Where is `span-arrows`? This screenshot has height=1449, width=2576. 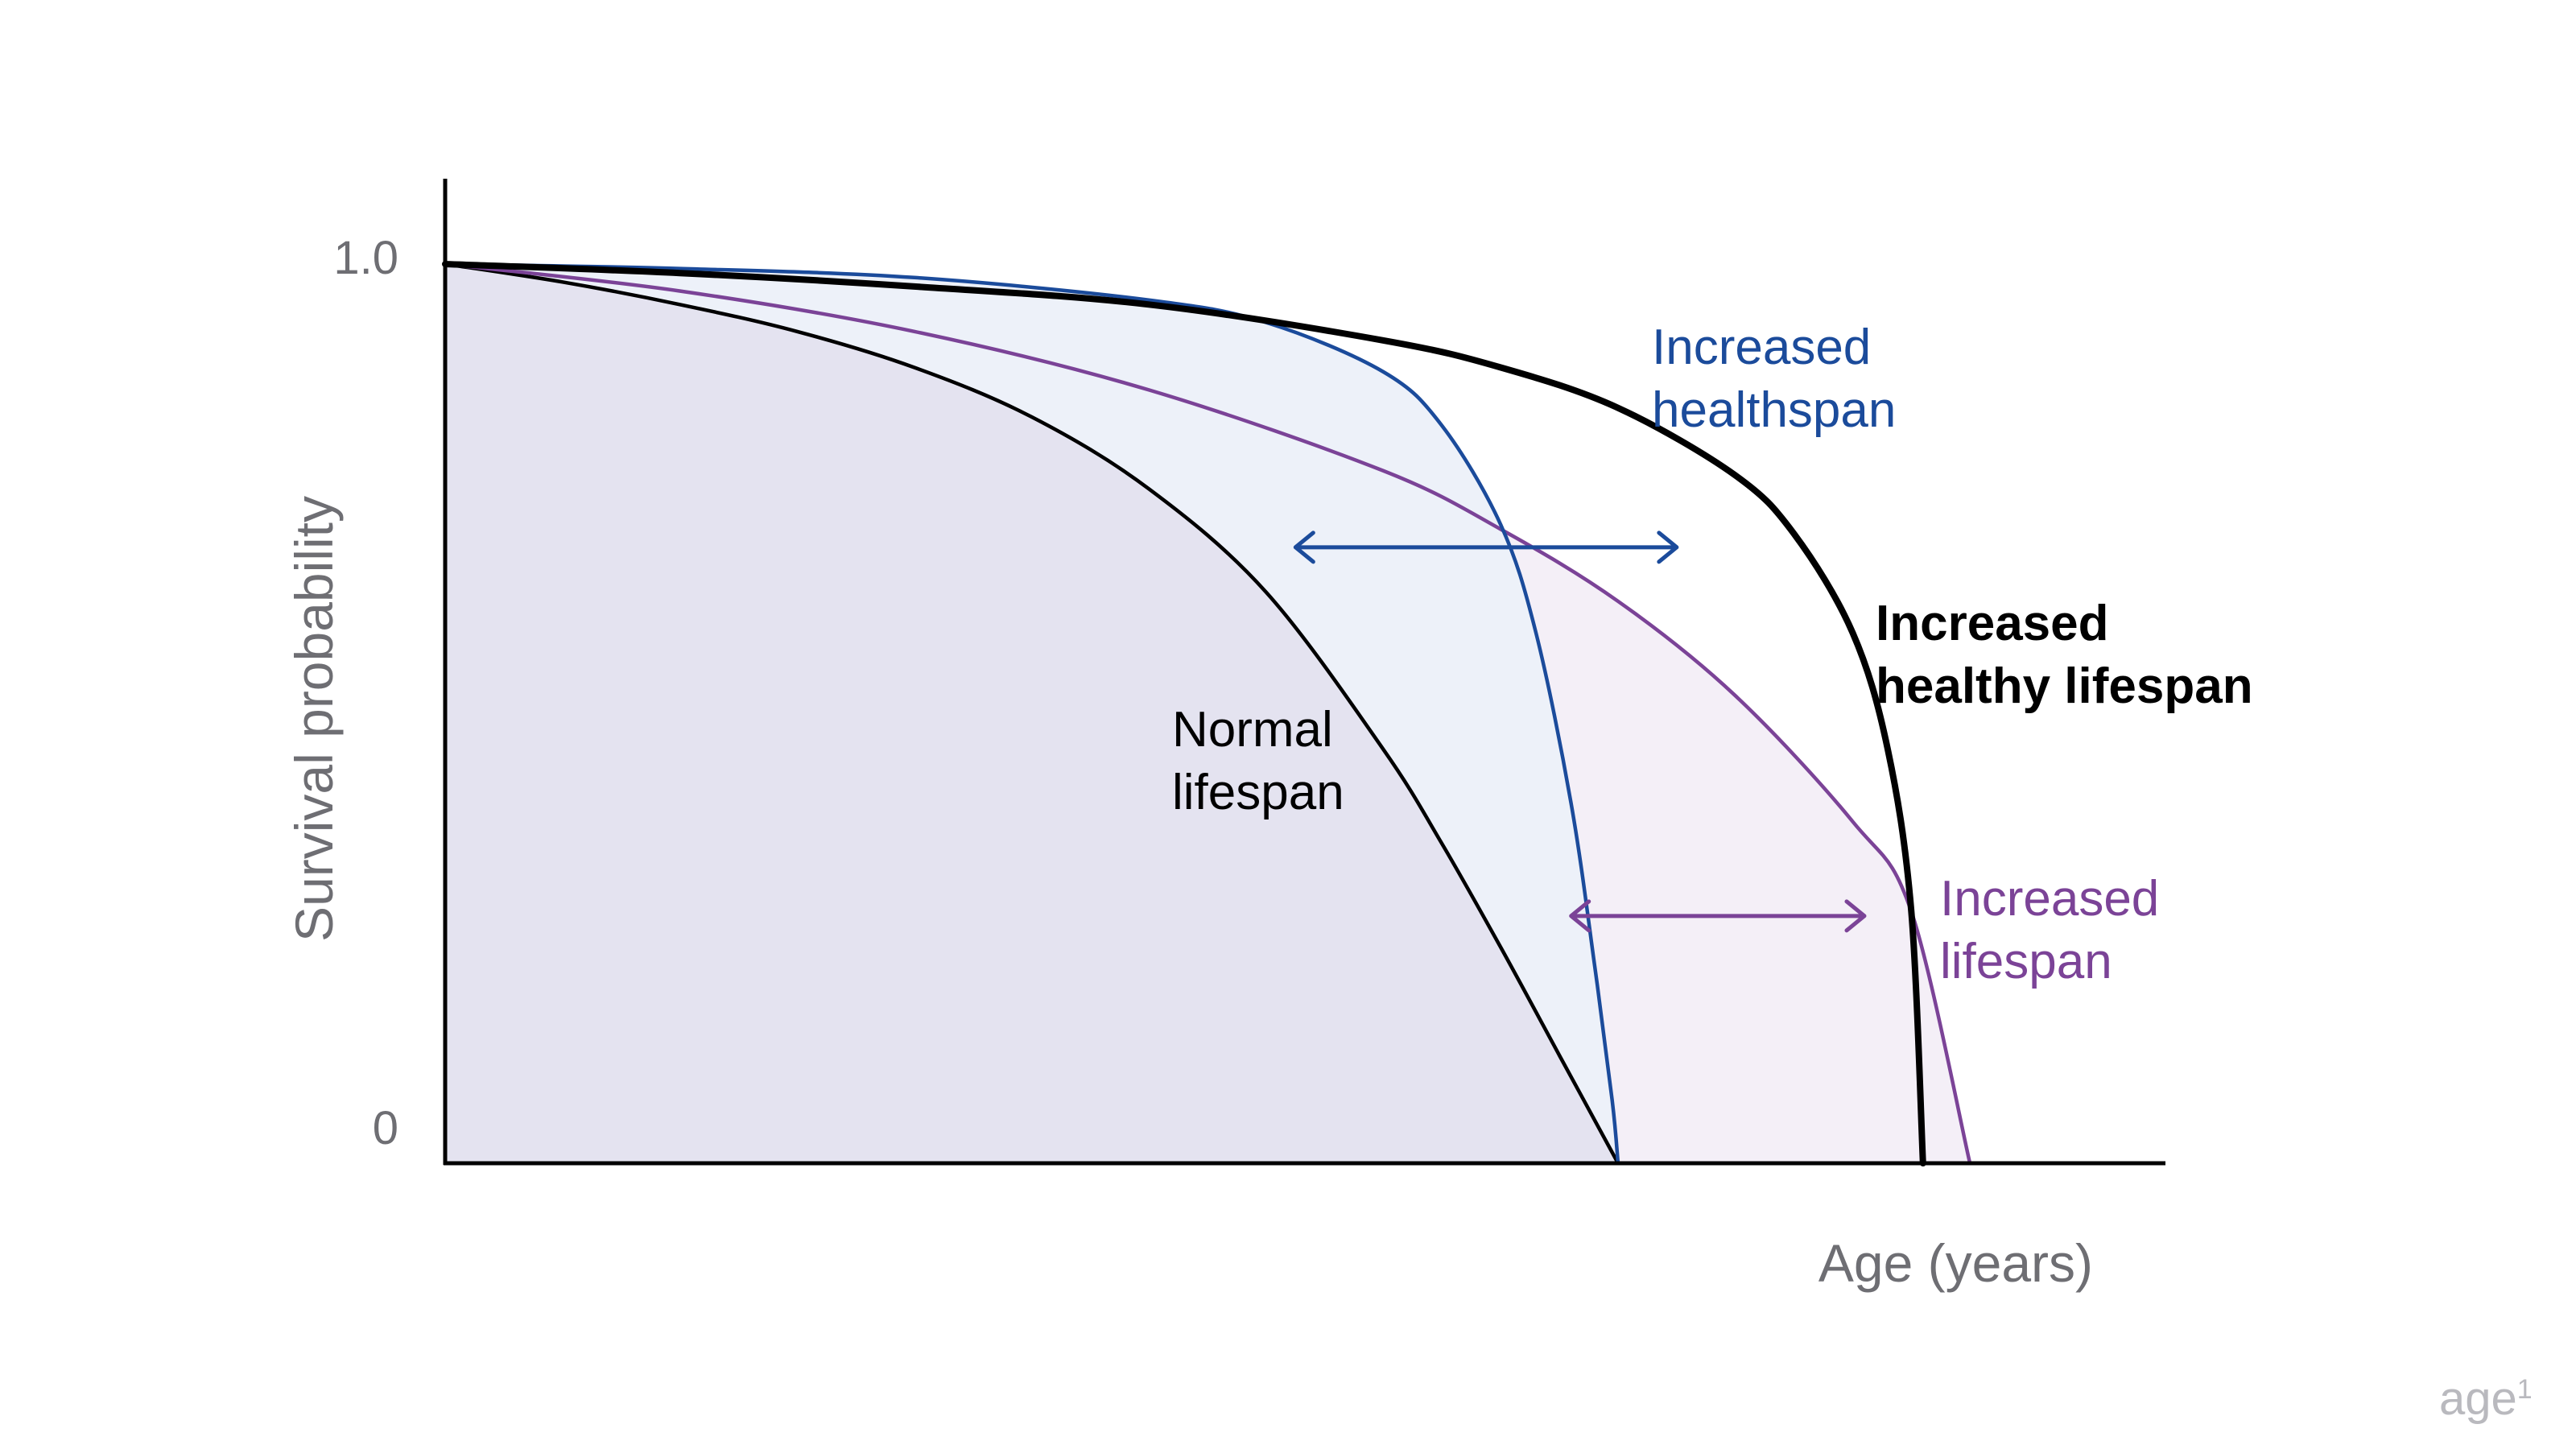
span-arrows is located at coordinates (1580, 731).